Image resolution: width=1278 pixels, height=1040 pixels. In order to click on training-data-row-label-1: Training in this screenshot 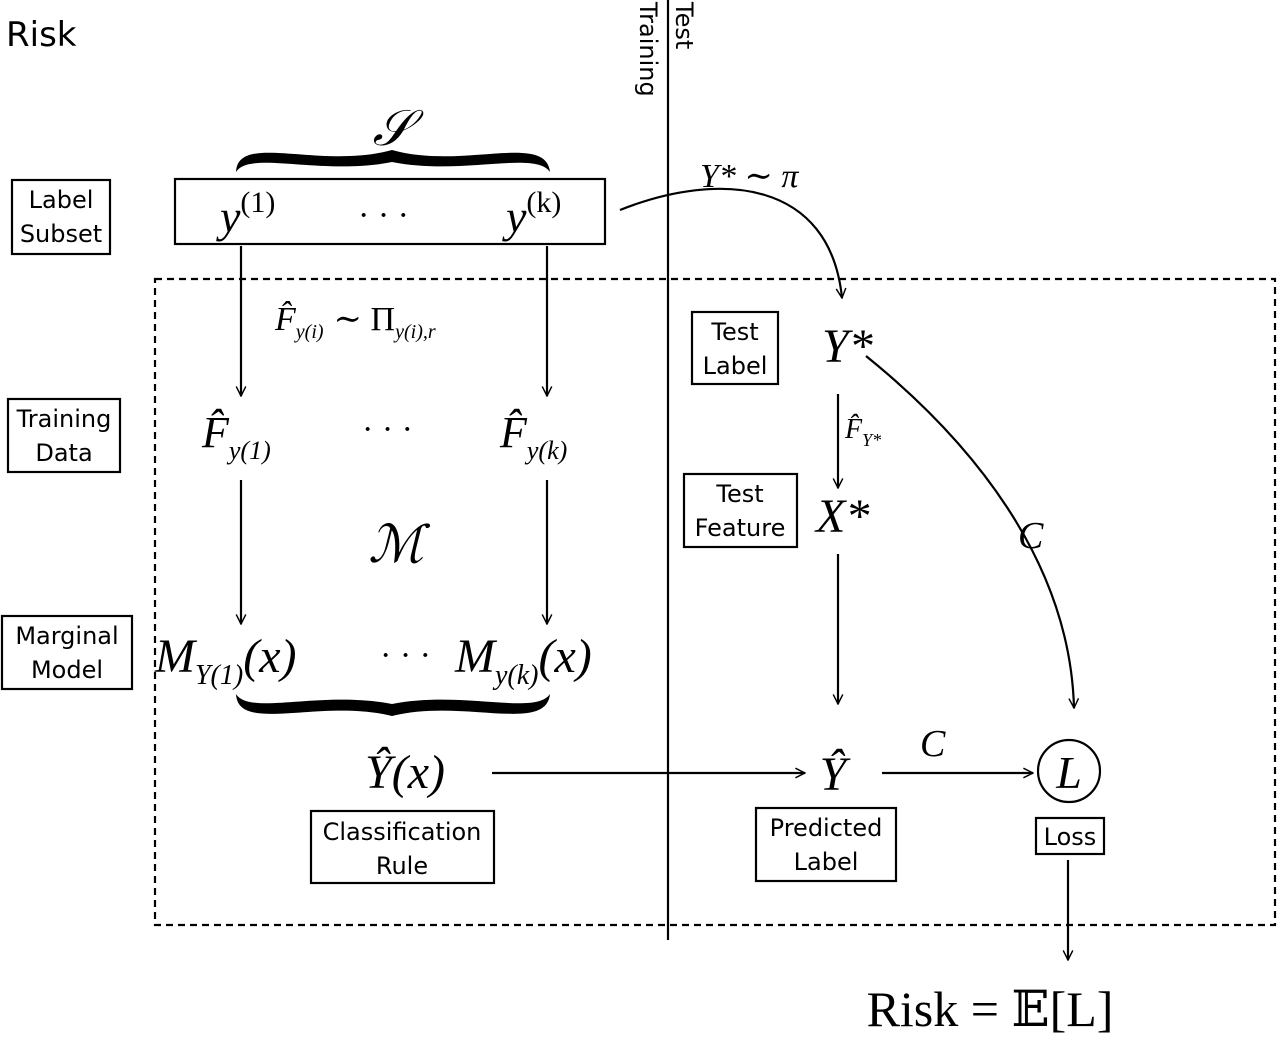, I will do `click(64, 419)`.